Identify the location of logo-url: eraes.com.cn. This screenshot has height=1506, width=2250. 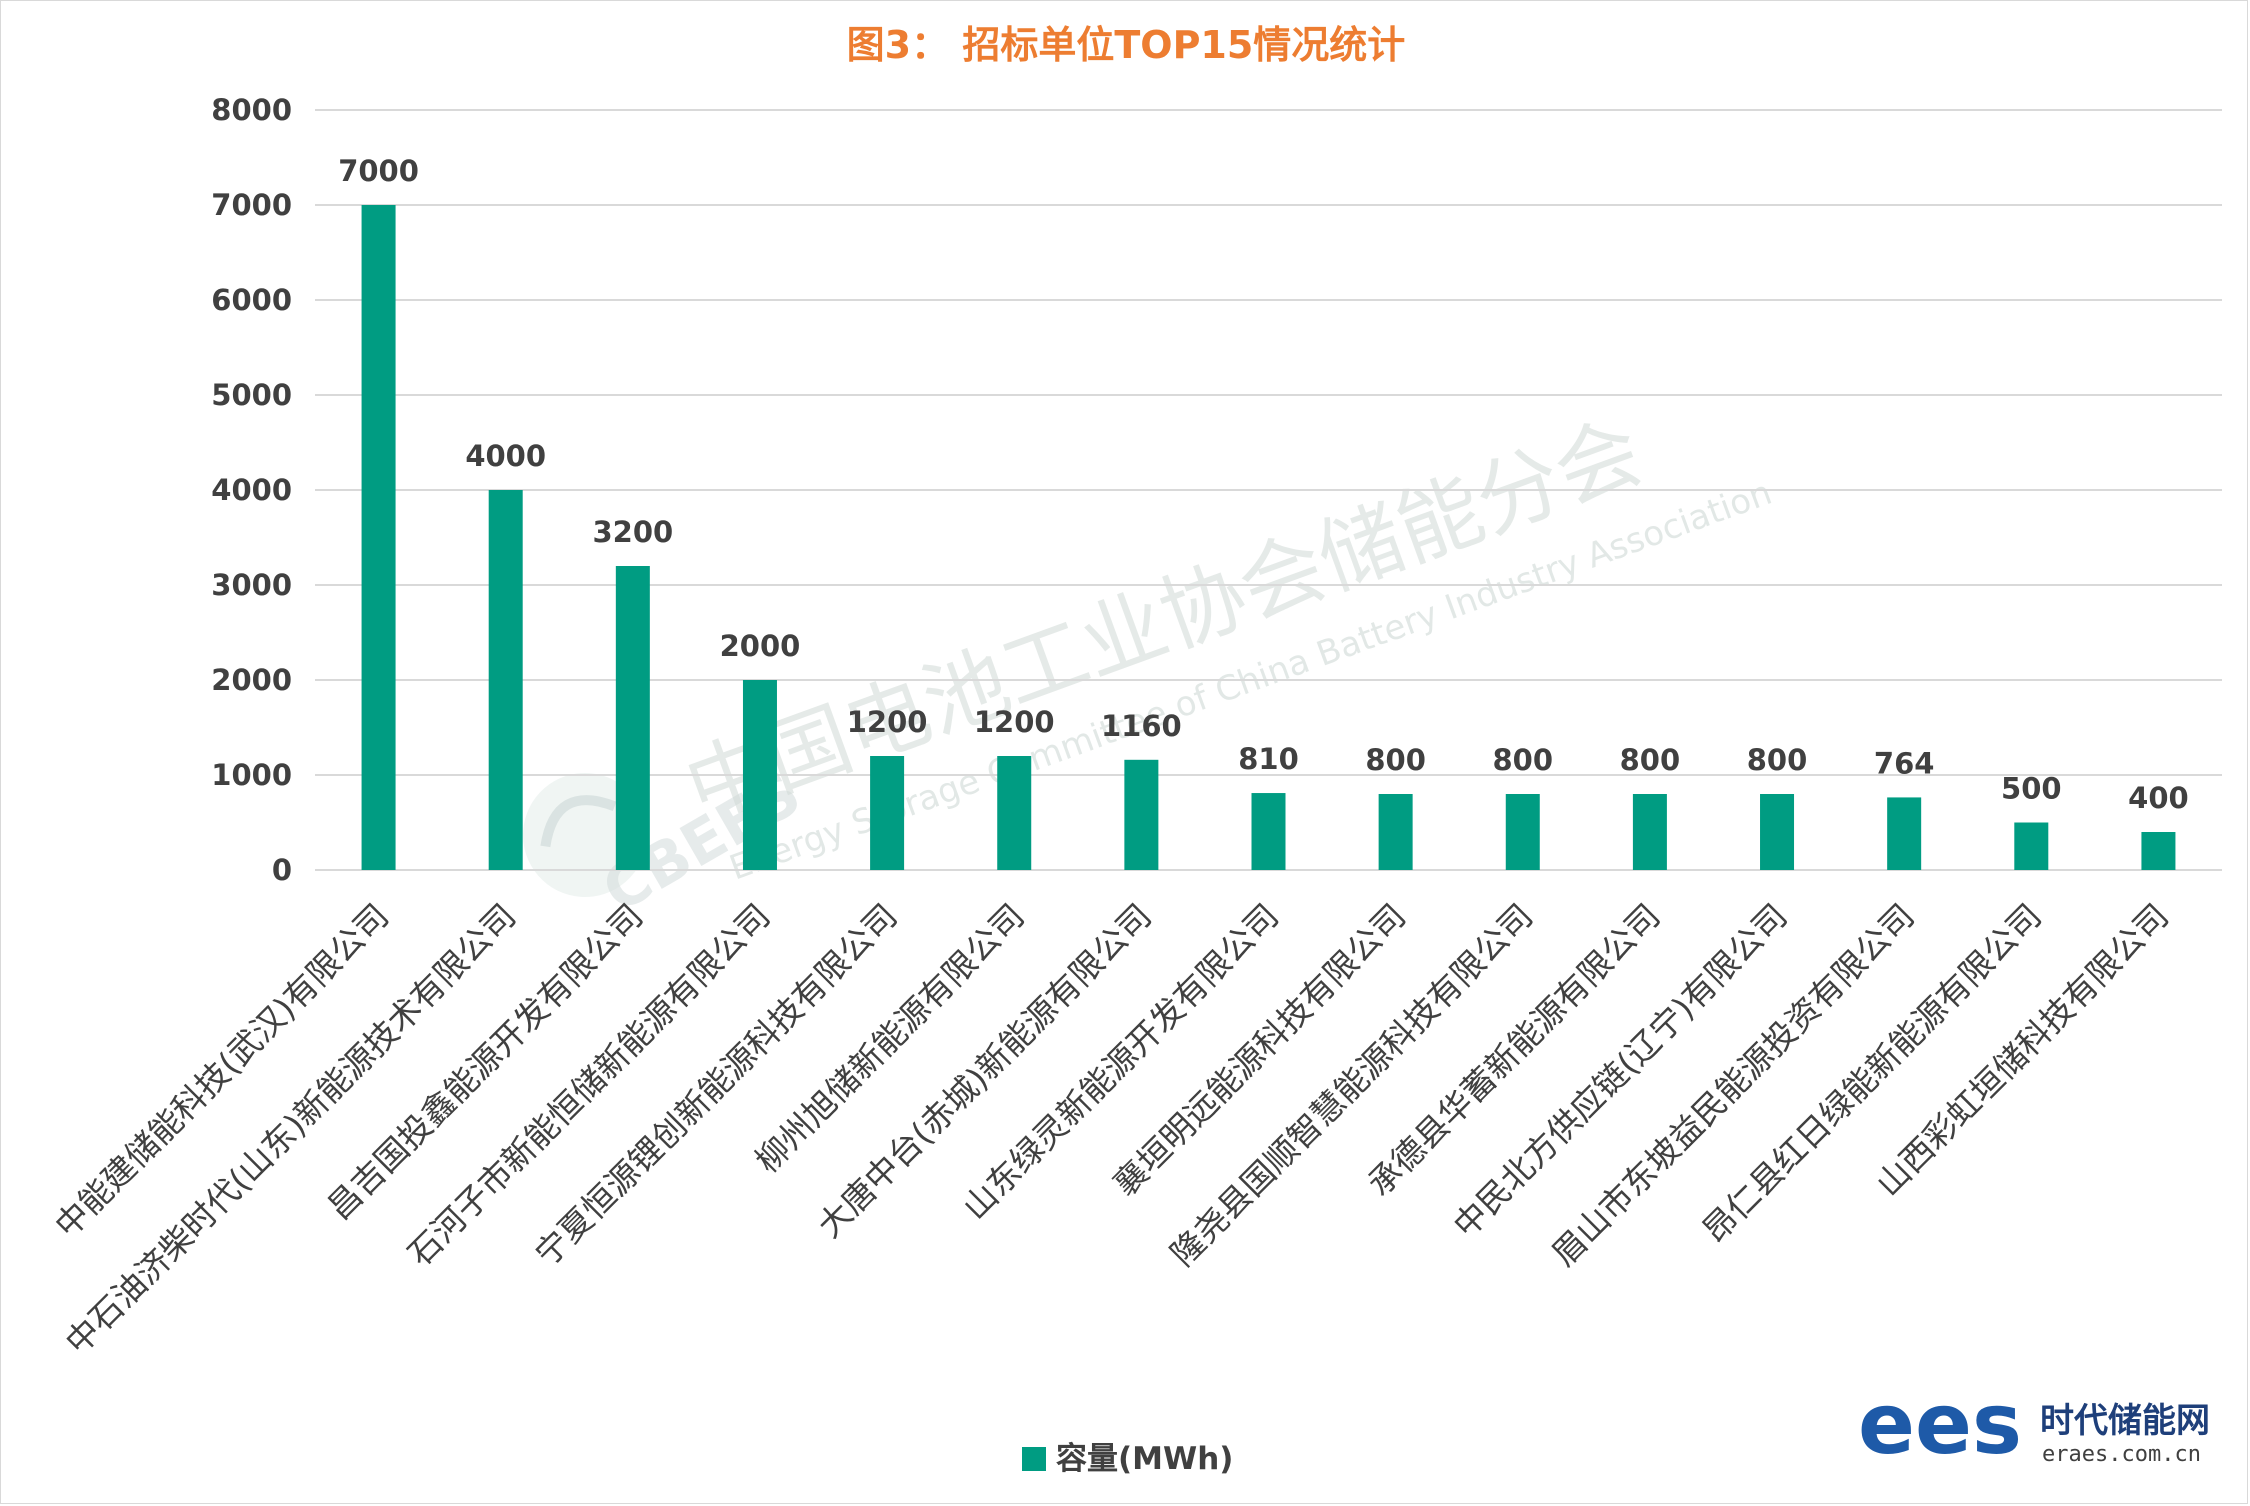
(2121, 1454).